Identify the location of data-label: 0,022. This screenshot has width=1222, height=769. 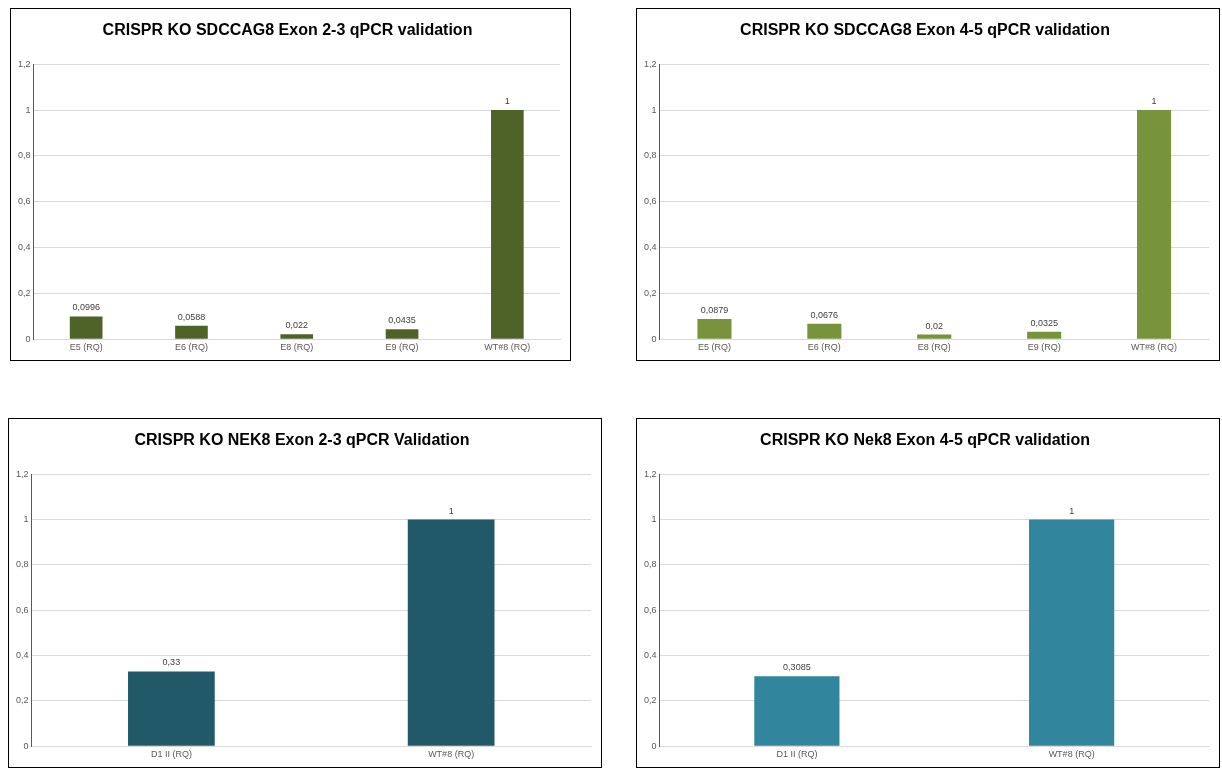
(297, 325).